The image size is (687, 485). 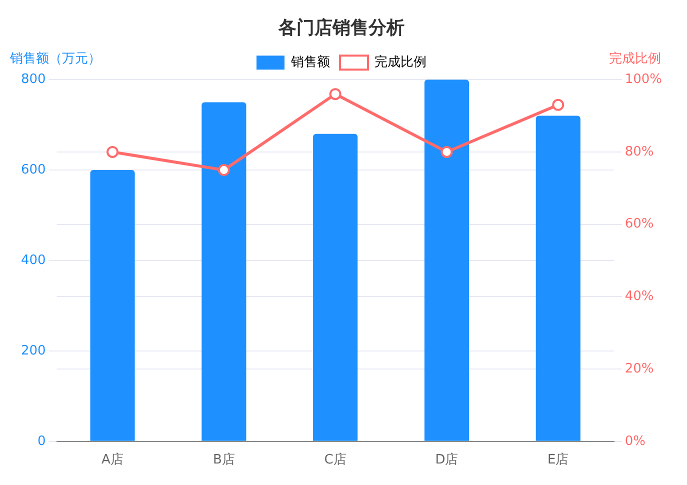 I want to click on y2-tick-label: 80%, so click(x=639, y=152).